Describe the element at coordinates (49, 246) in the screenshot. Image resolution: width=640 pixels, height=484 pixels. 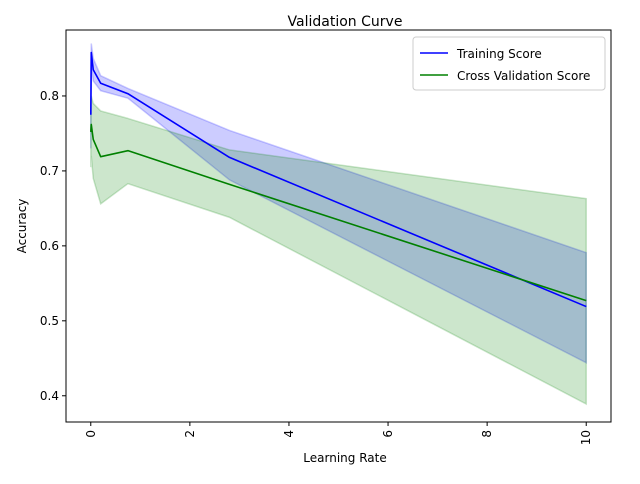
I see `y-tick-label: 0.6` at that location.